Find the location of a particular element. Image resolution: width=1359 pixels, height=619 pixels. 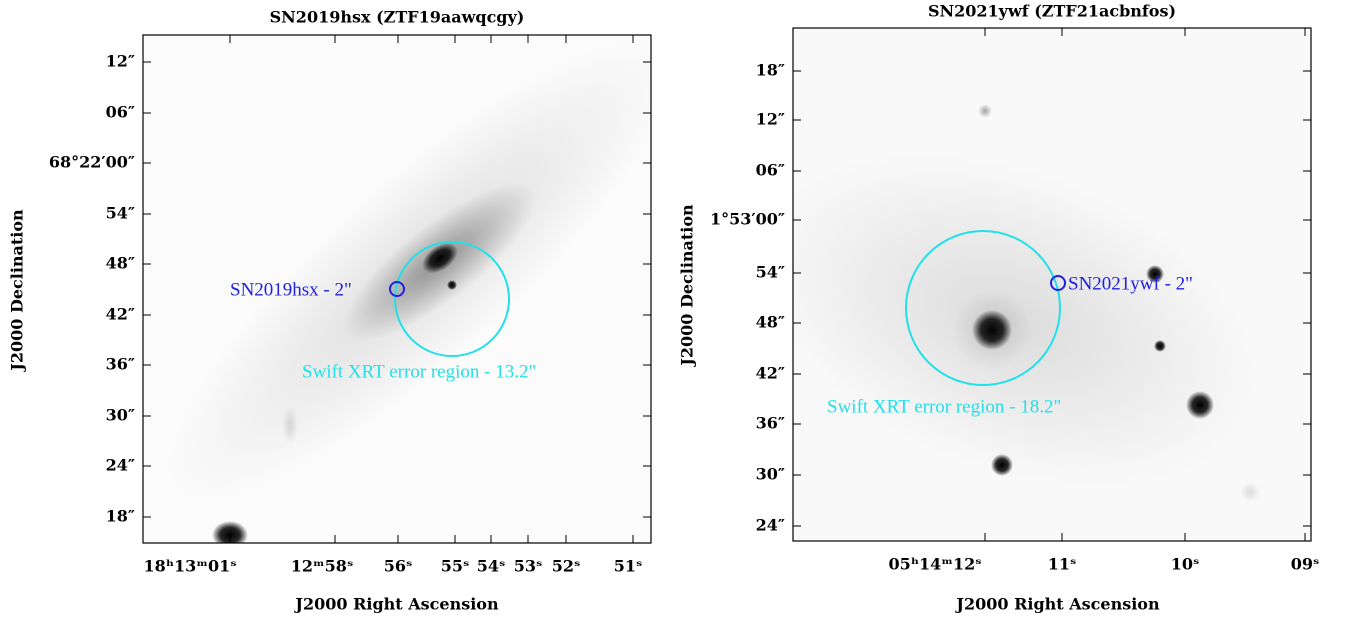

y-tick-label: 68°22′00″ is located at coordinates (92, 162).